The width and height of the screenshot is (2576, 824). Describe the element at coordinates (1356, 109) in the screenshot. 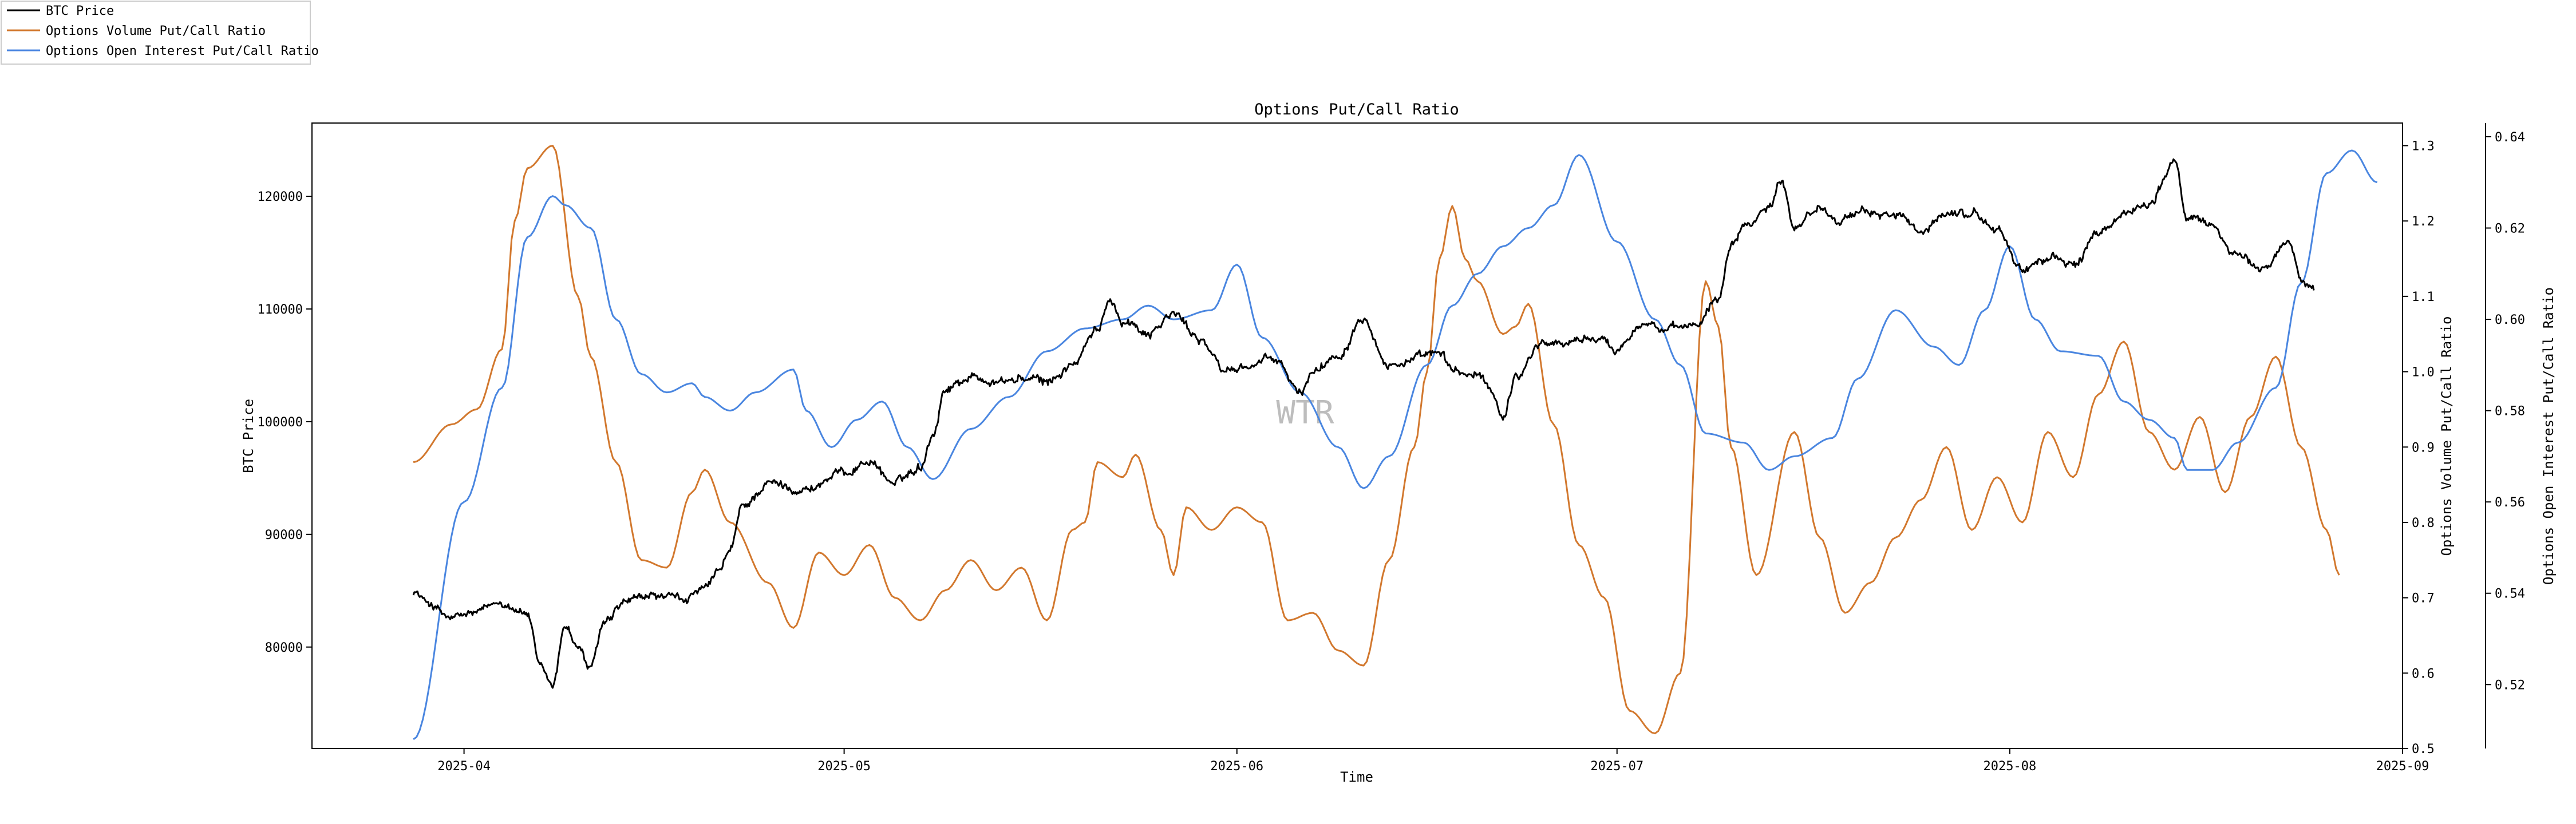

I see `chart-title: Options Put/Call Ratio` at that location.